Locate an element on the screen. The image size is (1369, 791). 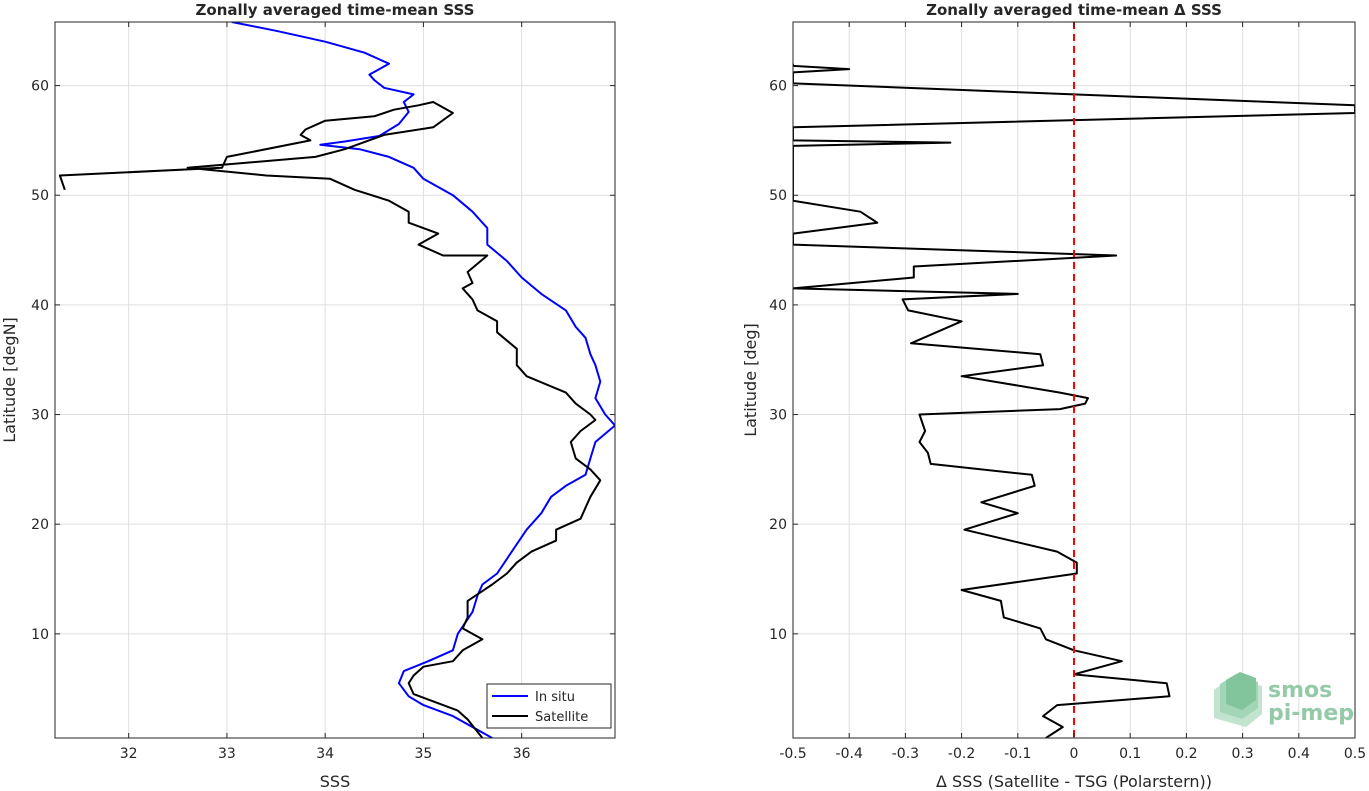
right-y-tick-label: 40 is located at coordinates (778, 306).